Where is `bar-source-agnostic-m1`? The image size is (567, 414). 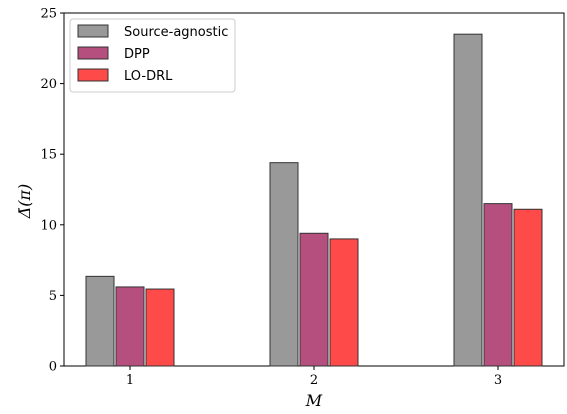 bar-source-agnostic-m1 is located at coordinates (100, 321).